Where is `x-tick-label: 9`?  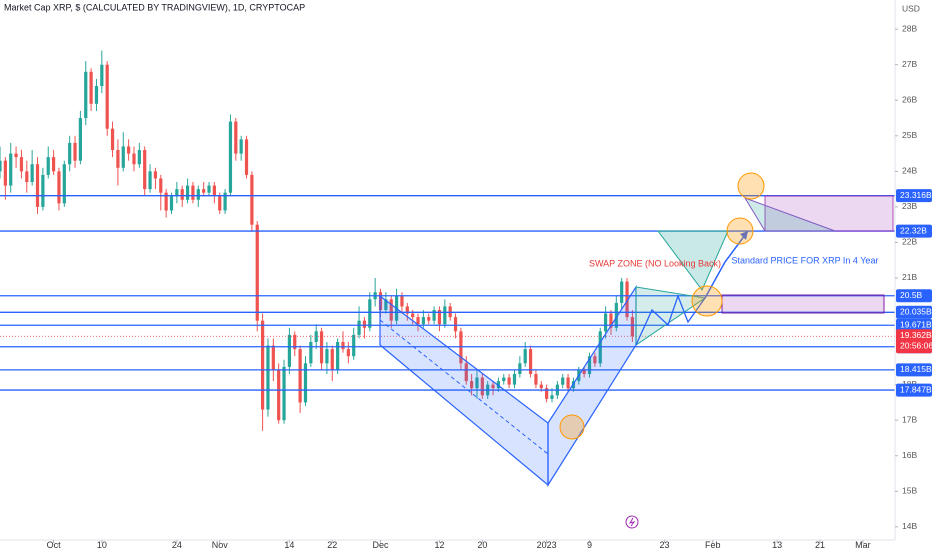
x-tick-label: 9 is located at coordinates (589, 545).